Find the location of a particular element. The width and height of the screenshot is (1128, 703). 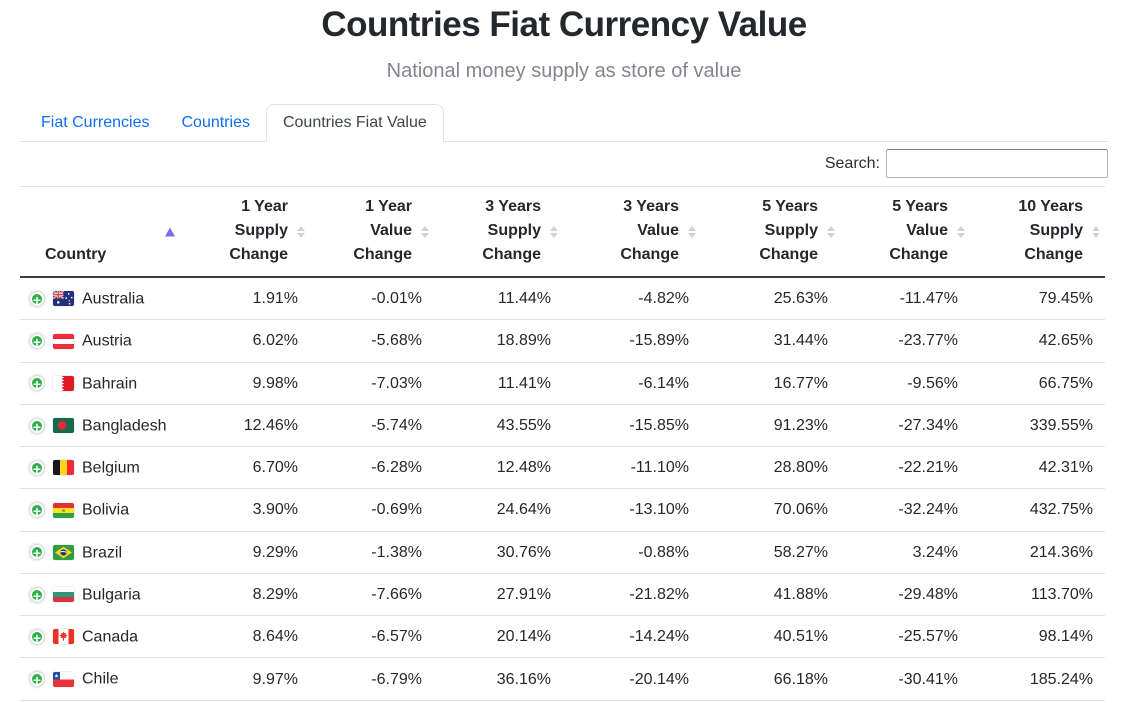

value-cell: 25.63% is located at coordinates (770, 299).